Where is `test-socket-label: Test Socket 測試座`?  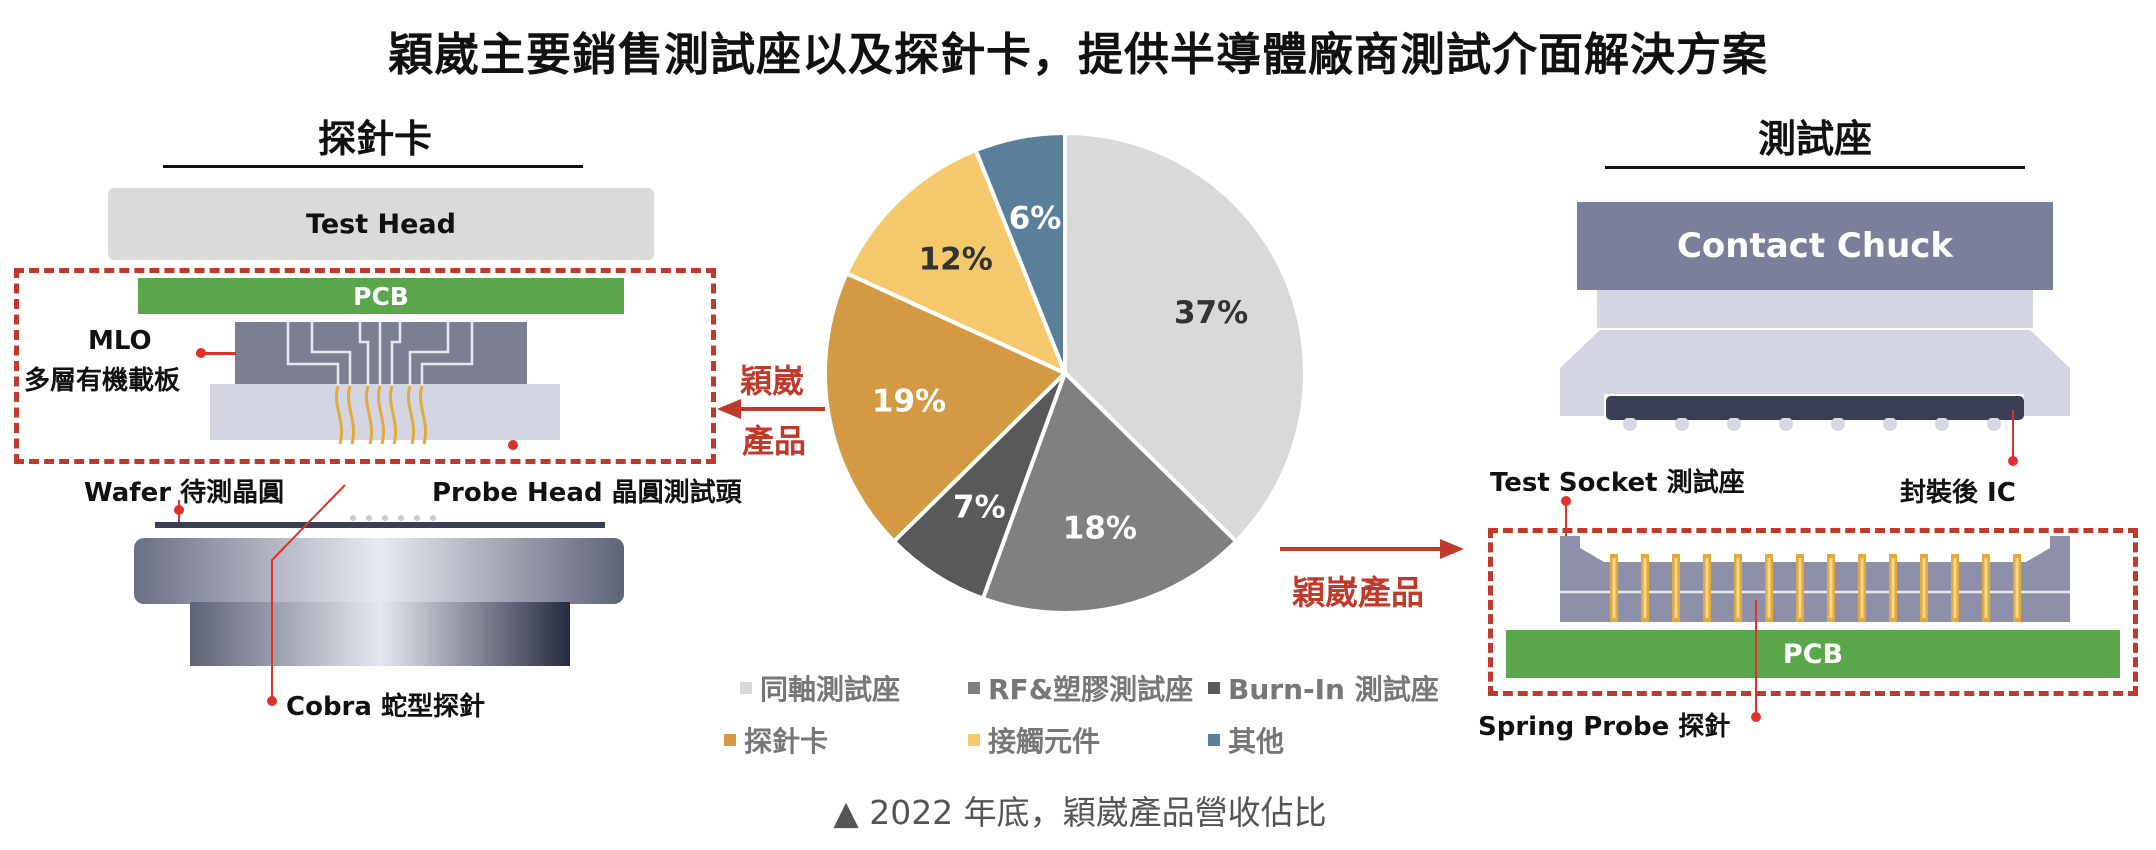
test-socket-label: Test Socket 測試座 is located at coordinates (1617, 483).